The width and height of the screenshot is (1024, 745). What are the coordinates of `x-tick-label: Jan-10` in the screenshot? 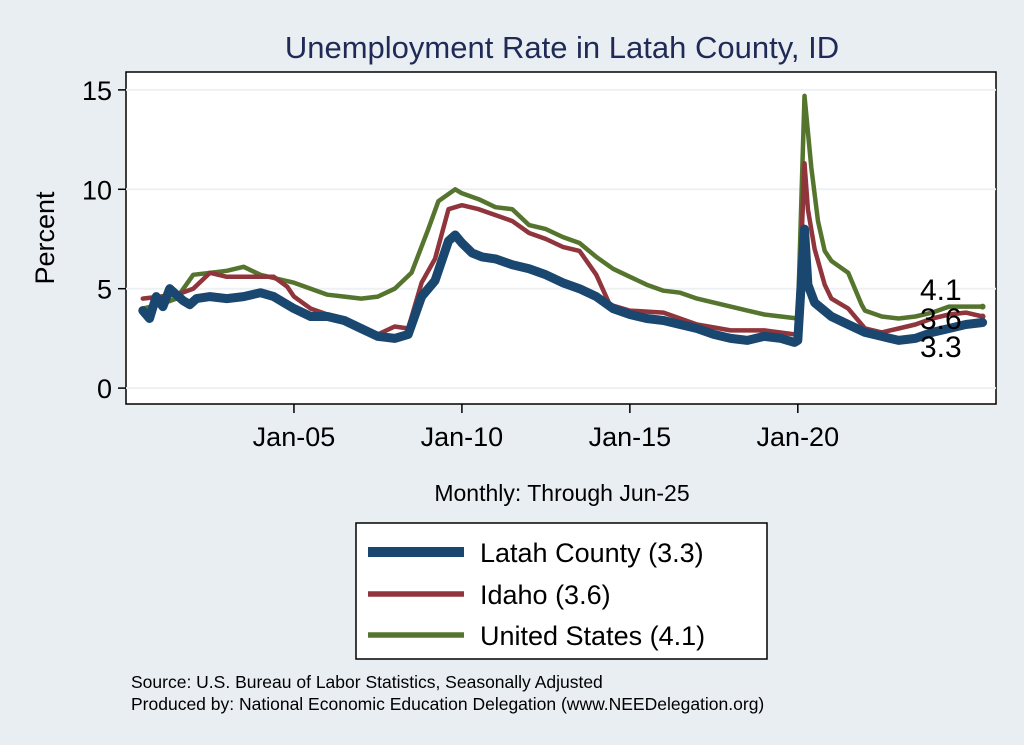 It's located at (462, 437).